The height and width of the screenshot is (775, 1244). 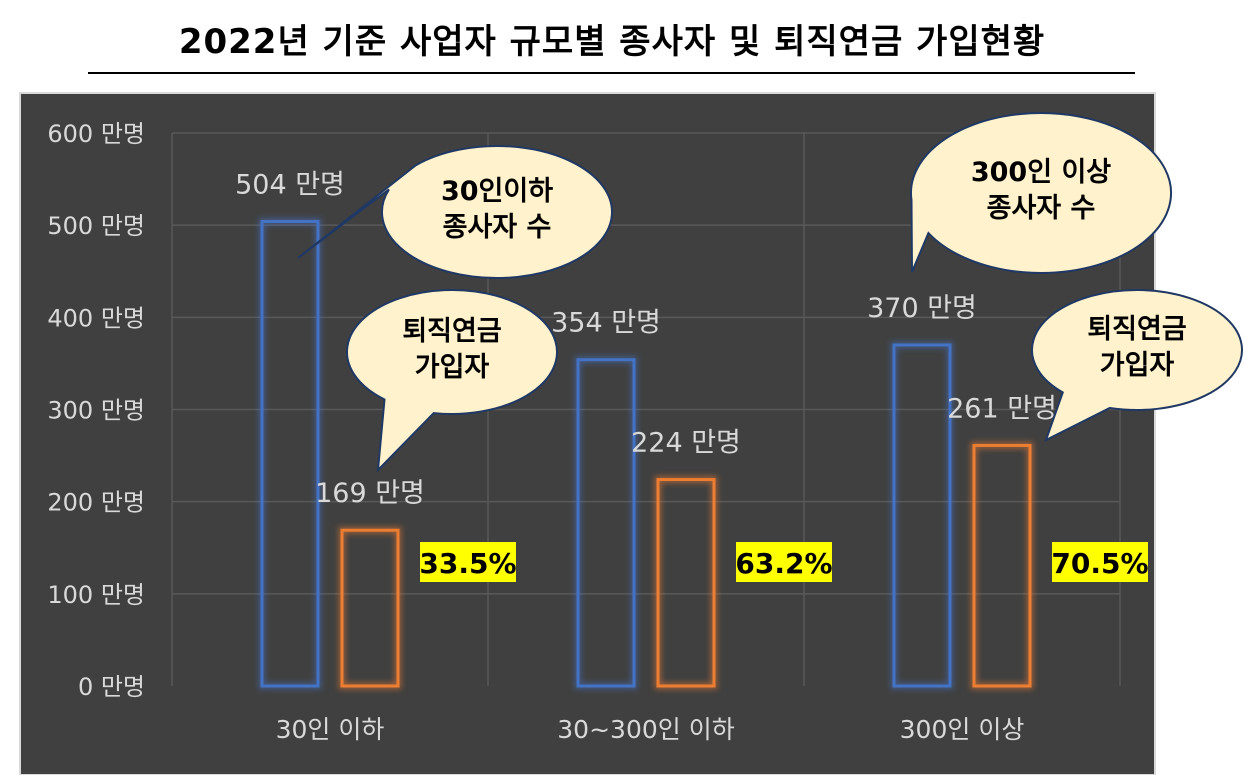 What do you see at coordinates (645, 729) in the screenshot?
I see `x-tick-label: 30~300인 이하` at bounding box center [645, 729].